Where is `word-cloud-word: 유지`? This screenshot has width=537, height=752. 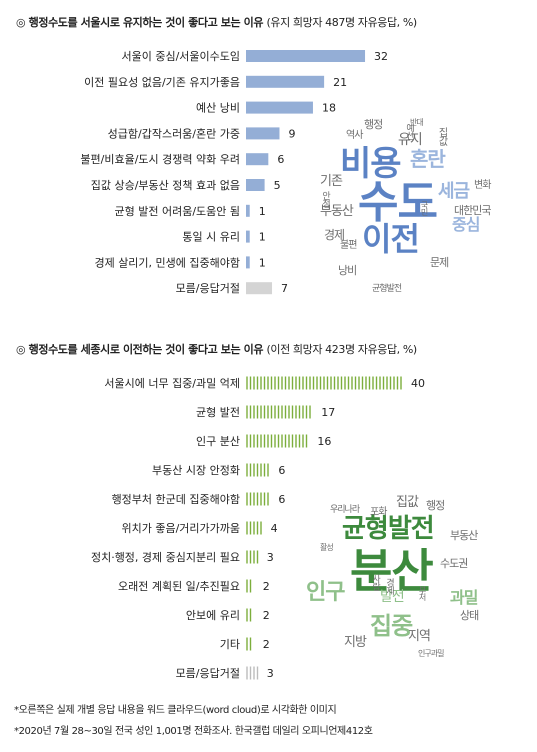 word-cloud-word: 유지 is located at coordinates (410, 140).